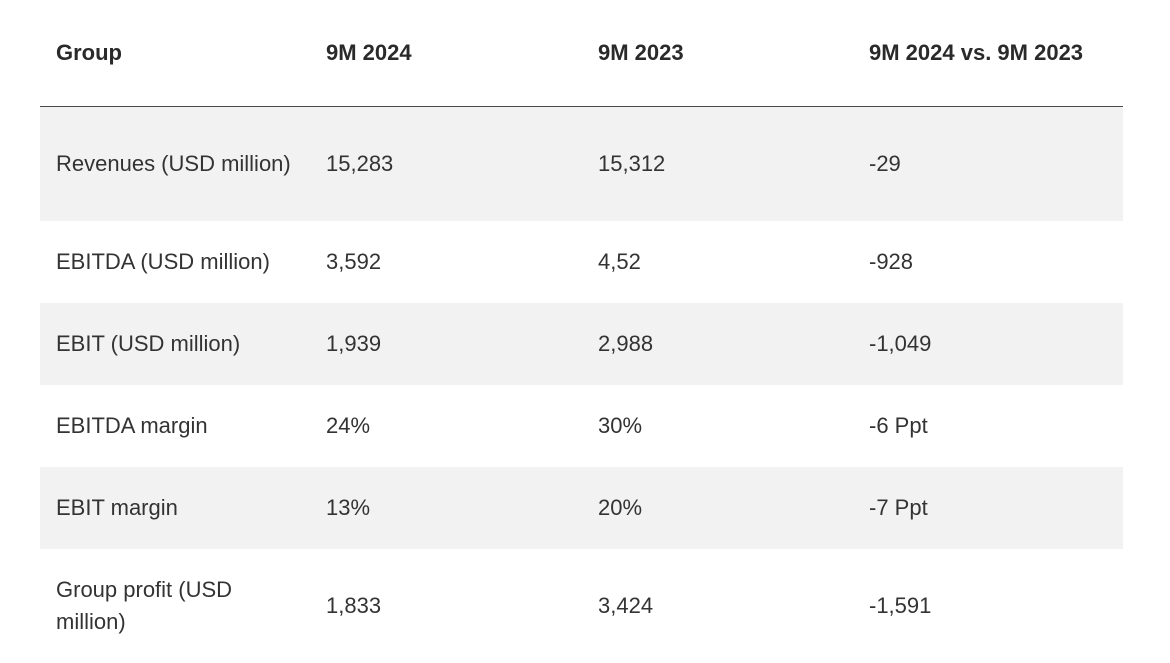 The height and width of the screenshot is (663, 1170). Describe the element at coordinates (717, 53) in the screenshot. I see `header-9m-2023: 9M 2023` at that location.